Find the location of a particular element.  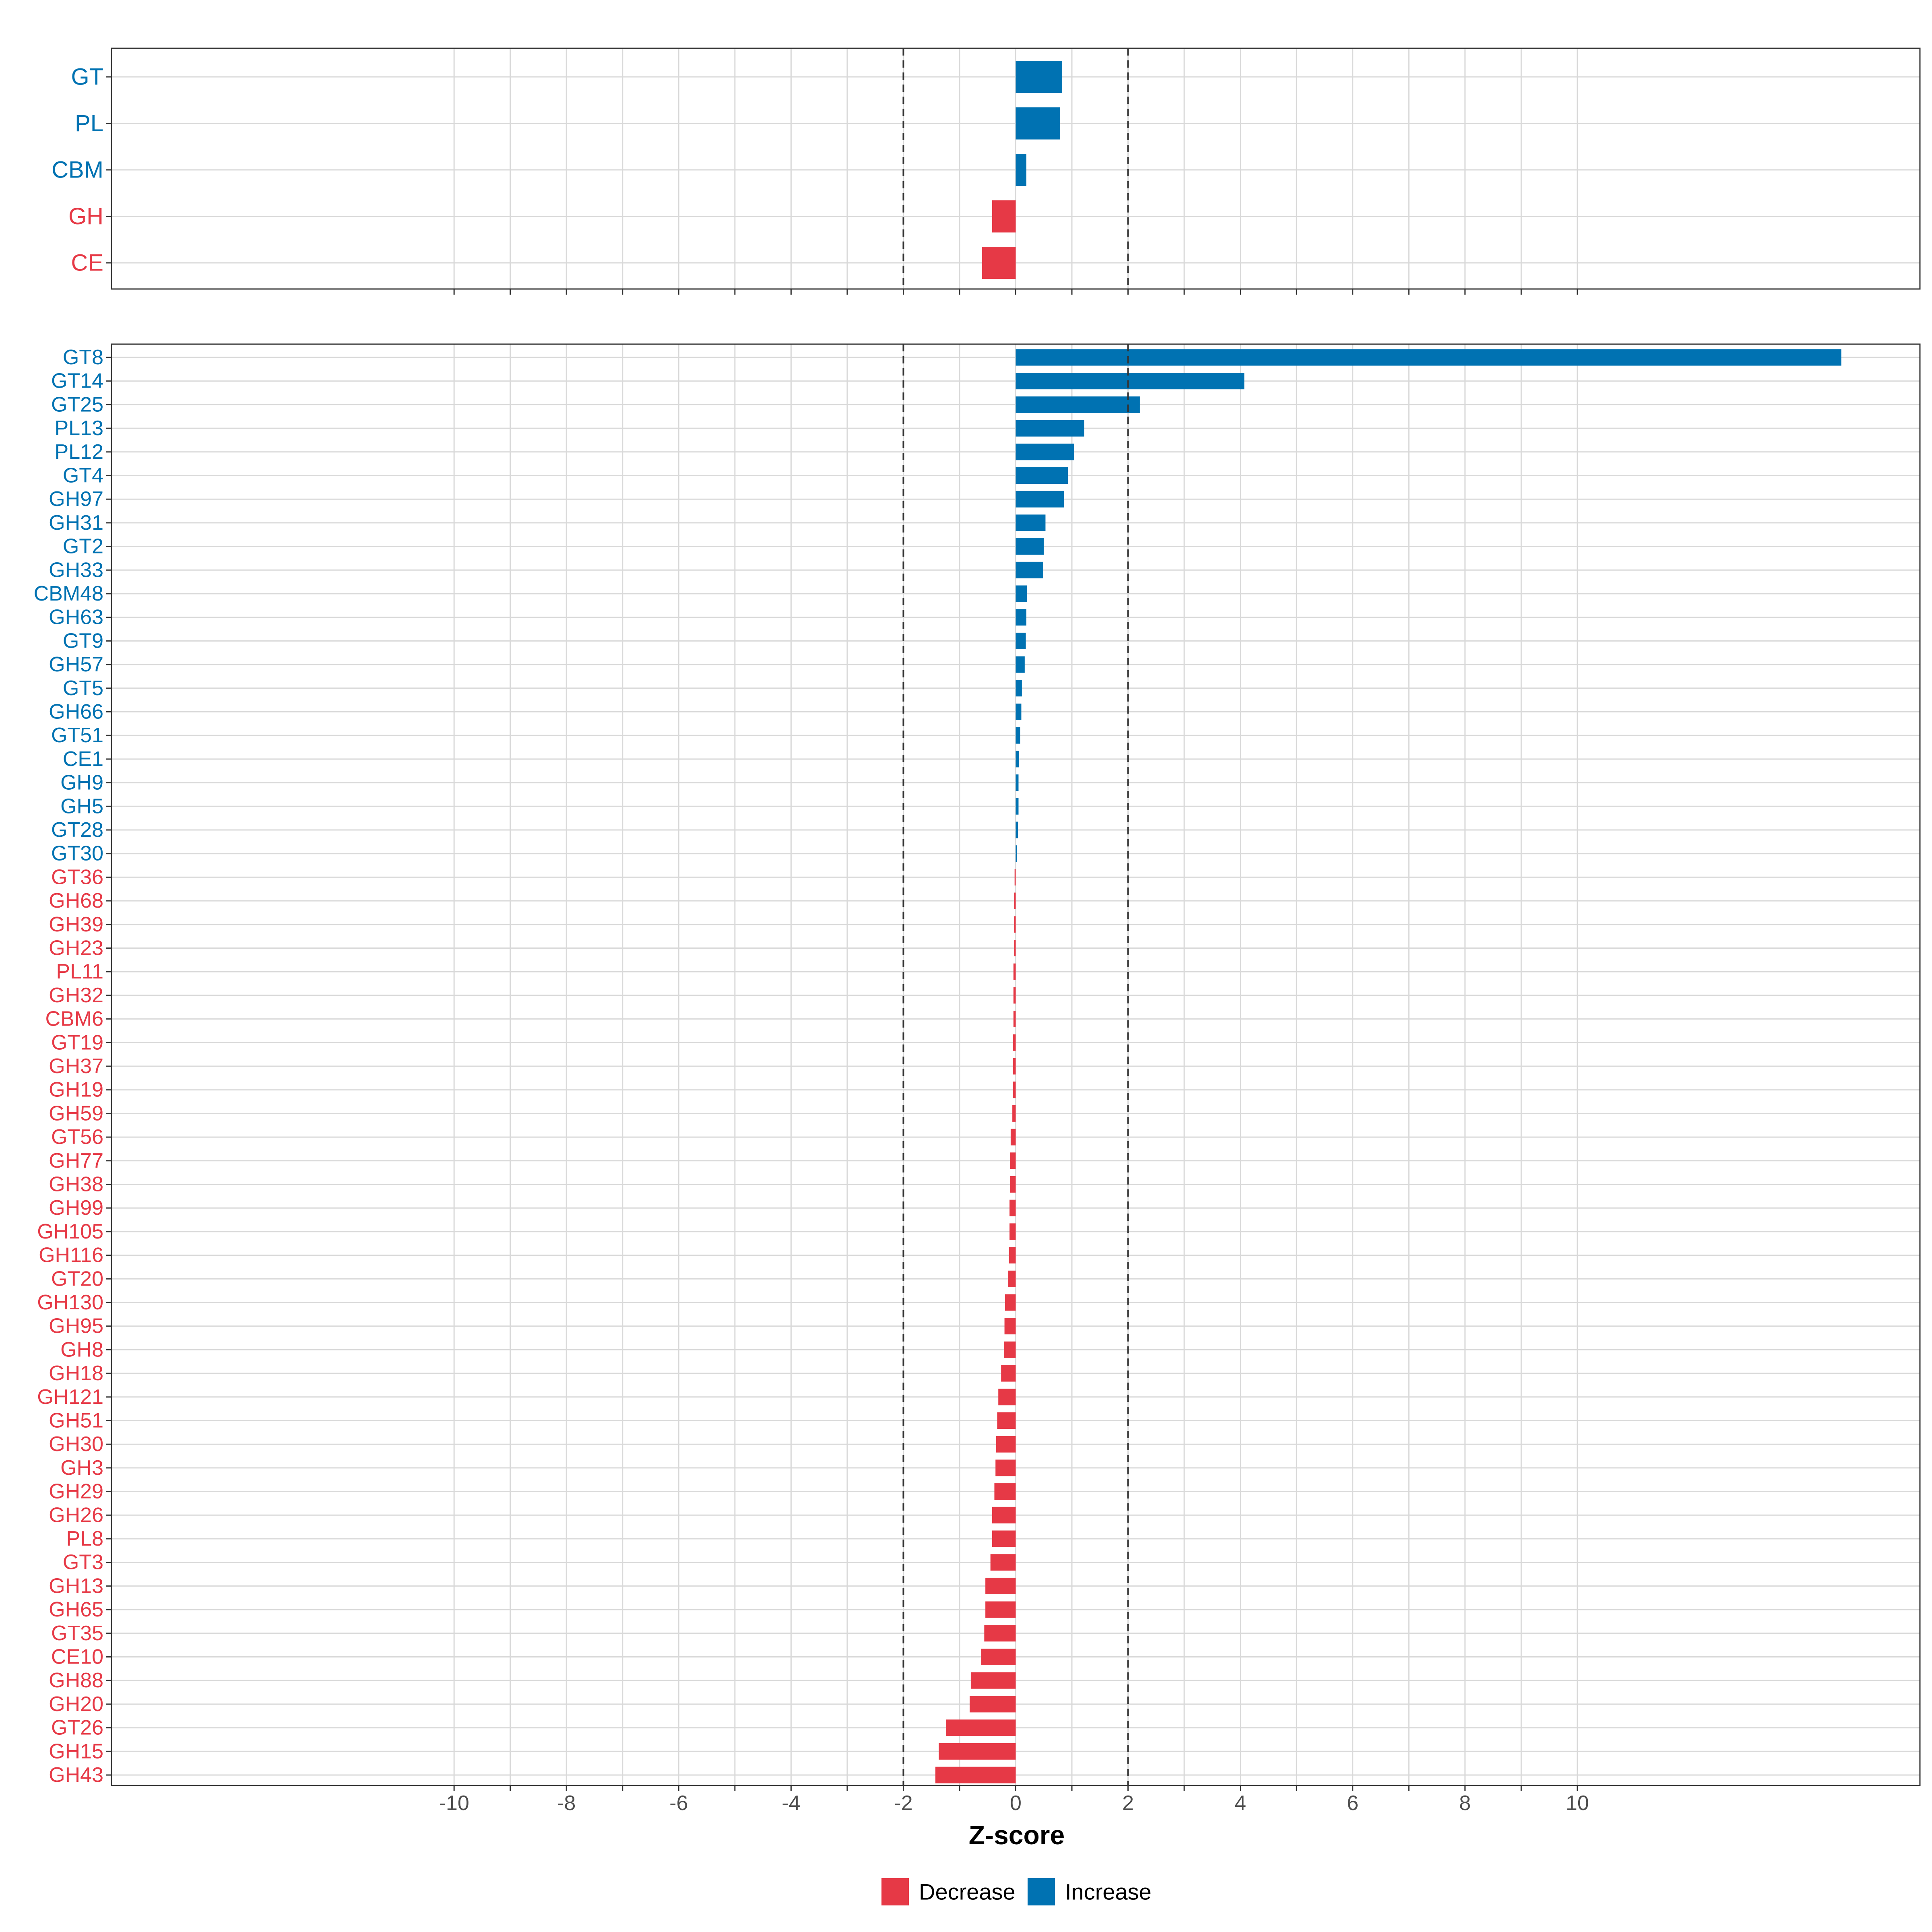

bar-gh97 is located at coordinates (1040, 499).